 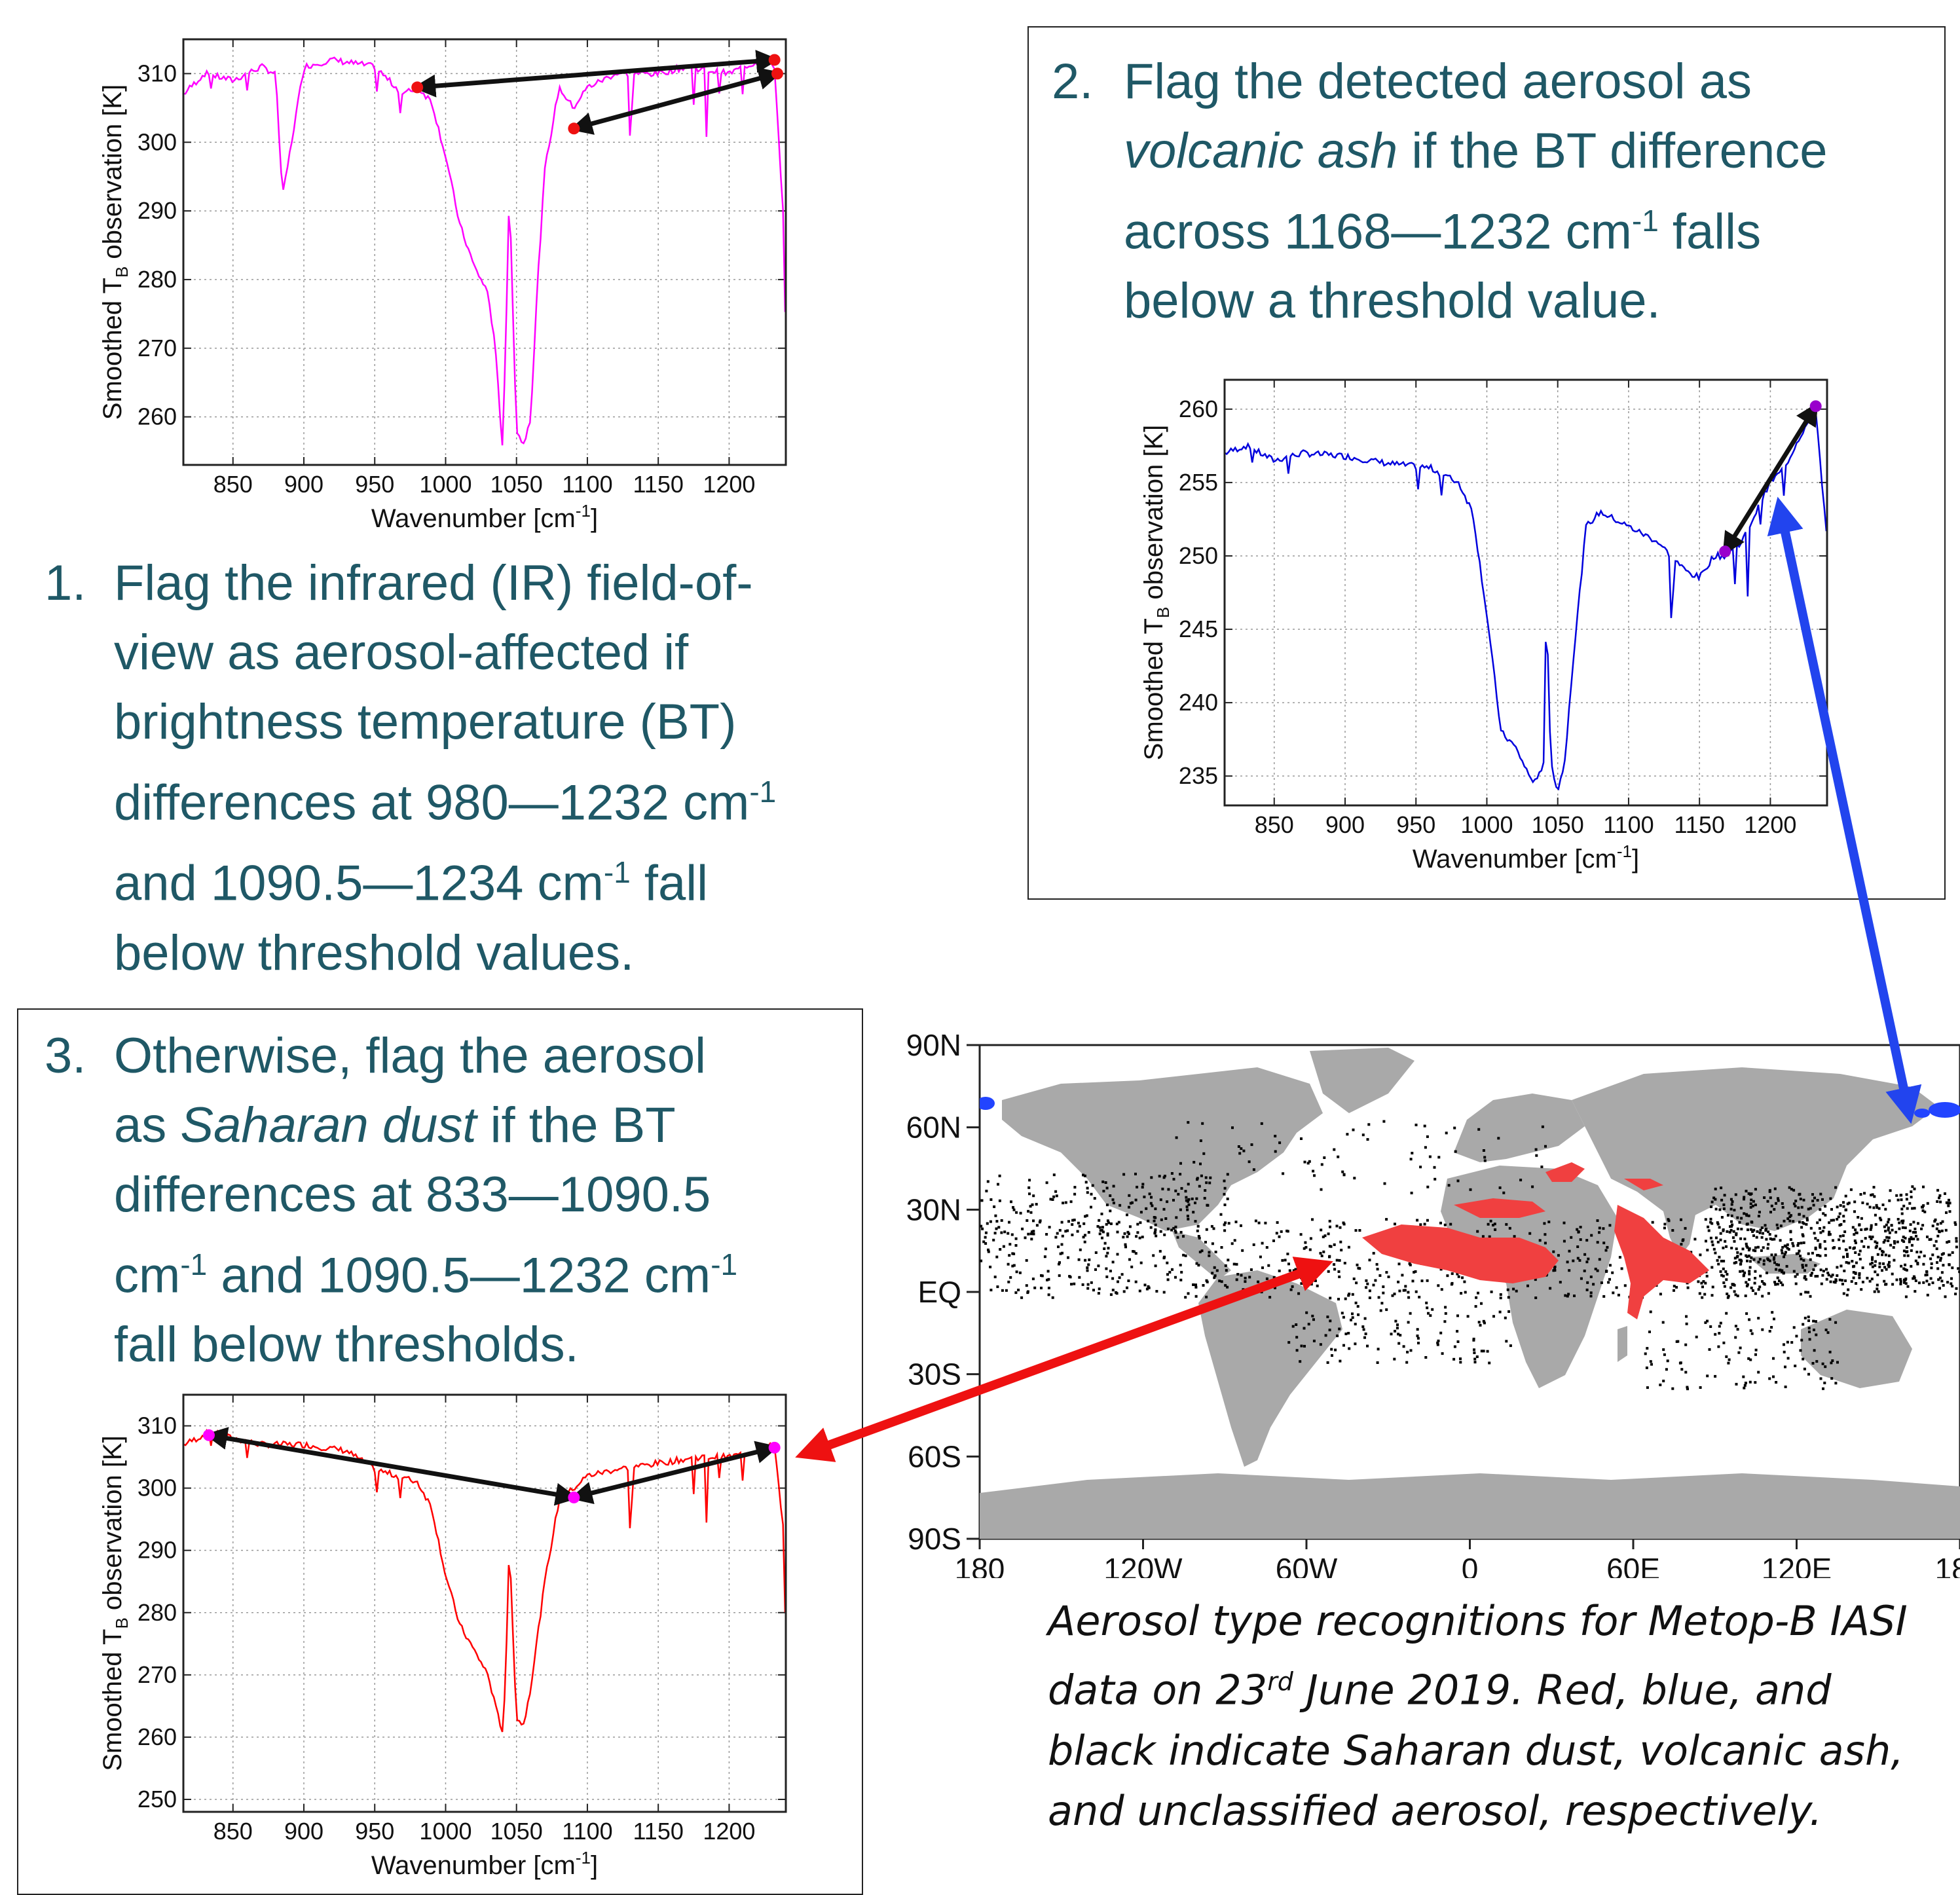 I want to click on channel-marker, so click(x=208, y=1435).